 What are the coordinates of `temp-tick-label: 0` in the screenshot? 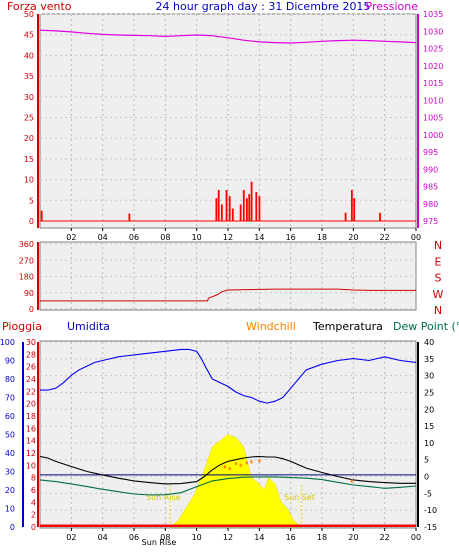 It's located at (426, 477).